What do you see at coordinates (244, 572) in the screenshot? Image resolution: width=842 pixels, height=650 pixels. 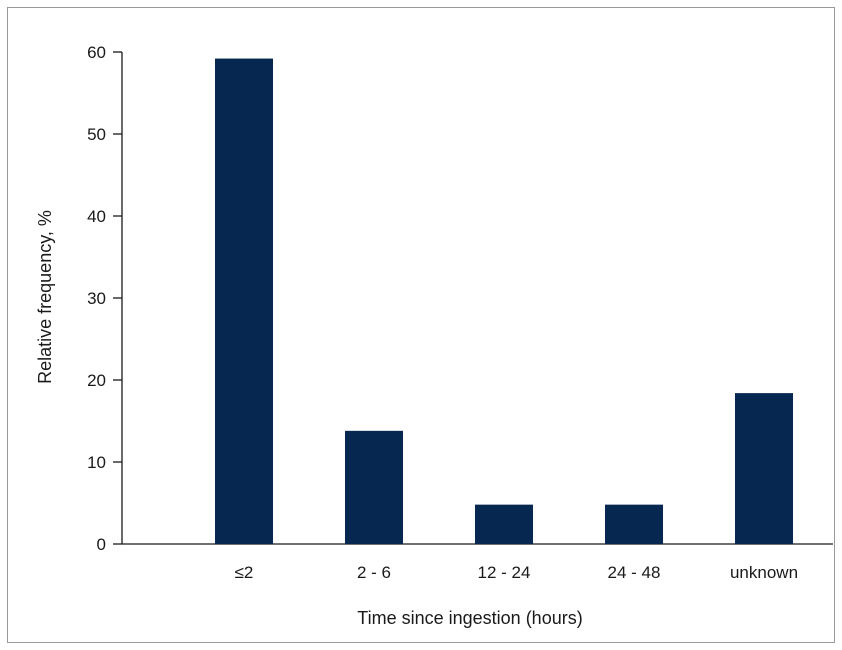 I see `x-tick-label: ≤2` at bounding box center [244, 572].